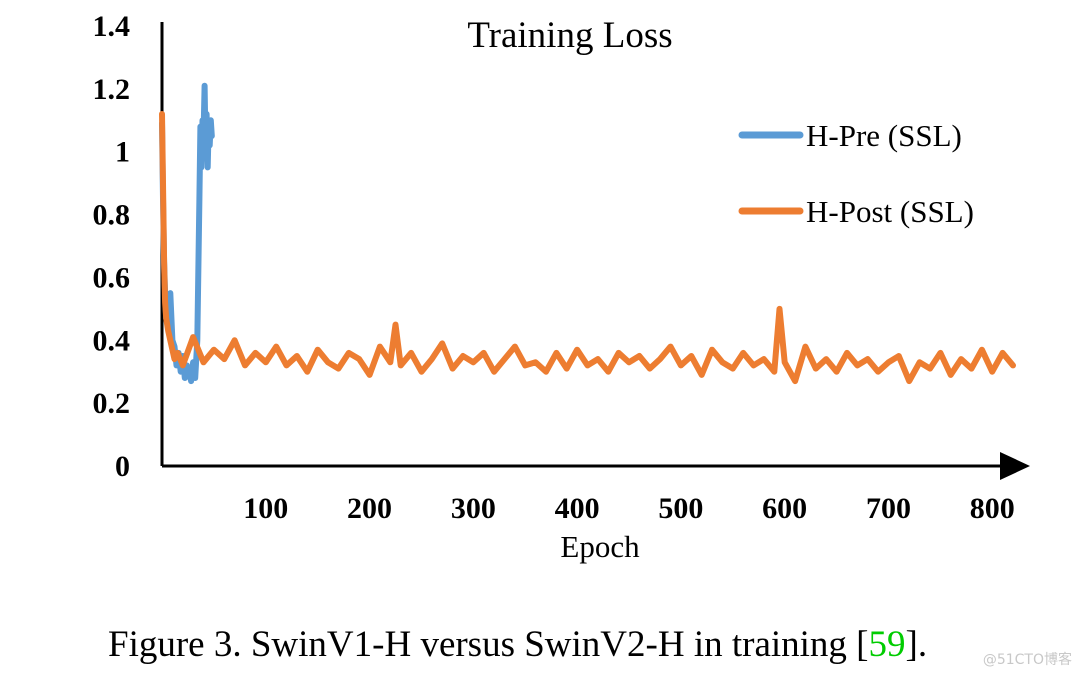  What do you see at coordinates (887, 644) in the screenshot?
I see `caption-reference-link: 59` at bounding box center [887, 644].